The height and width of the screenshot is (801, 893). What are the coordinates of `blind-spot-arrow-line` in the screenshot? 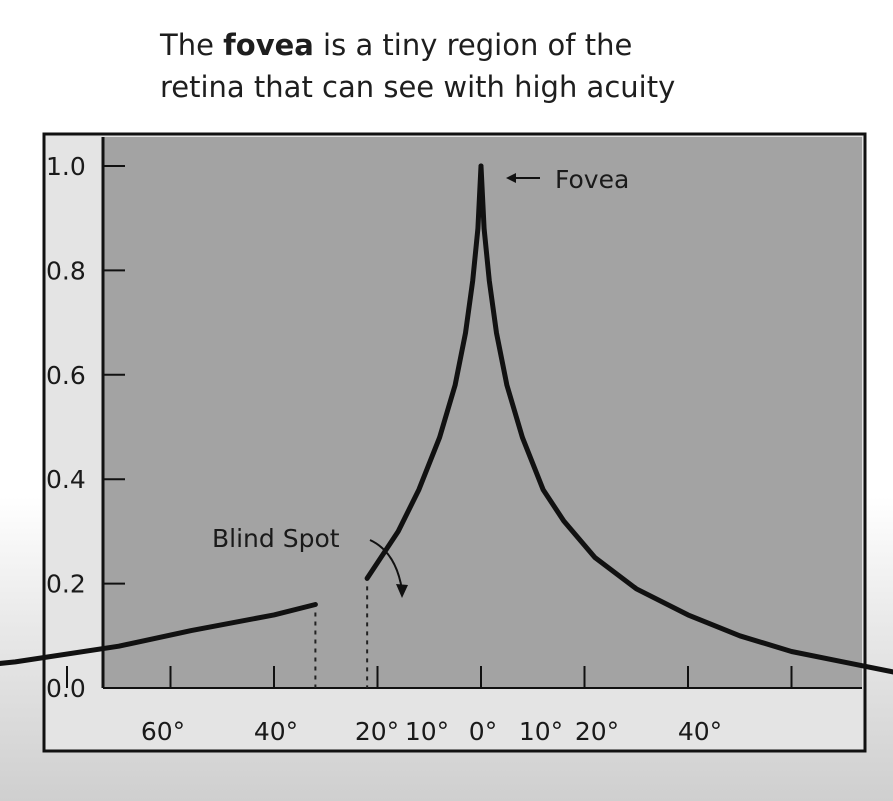 It's located at (386, 565).